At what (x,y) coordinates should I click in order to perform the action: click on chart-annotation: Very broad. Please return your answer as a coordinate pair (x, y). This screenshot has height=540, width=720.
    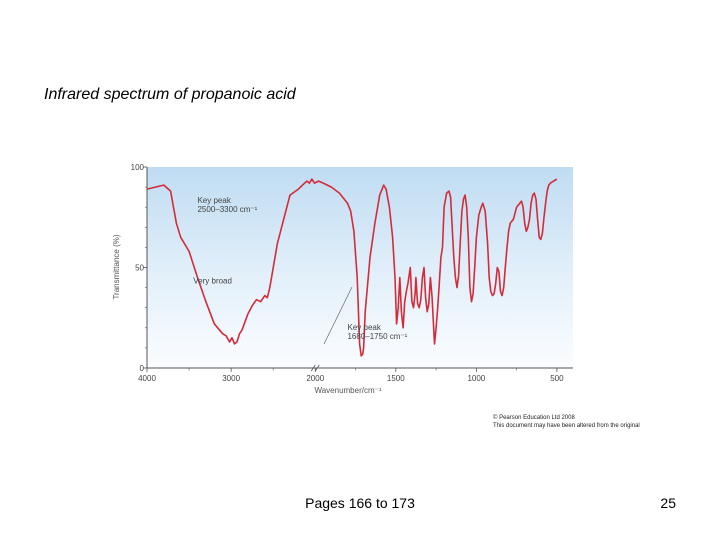
    Looking at the image, I should click on (212, 281).